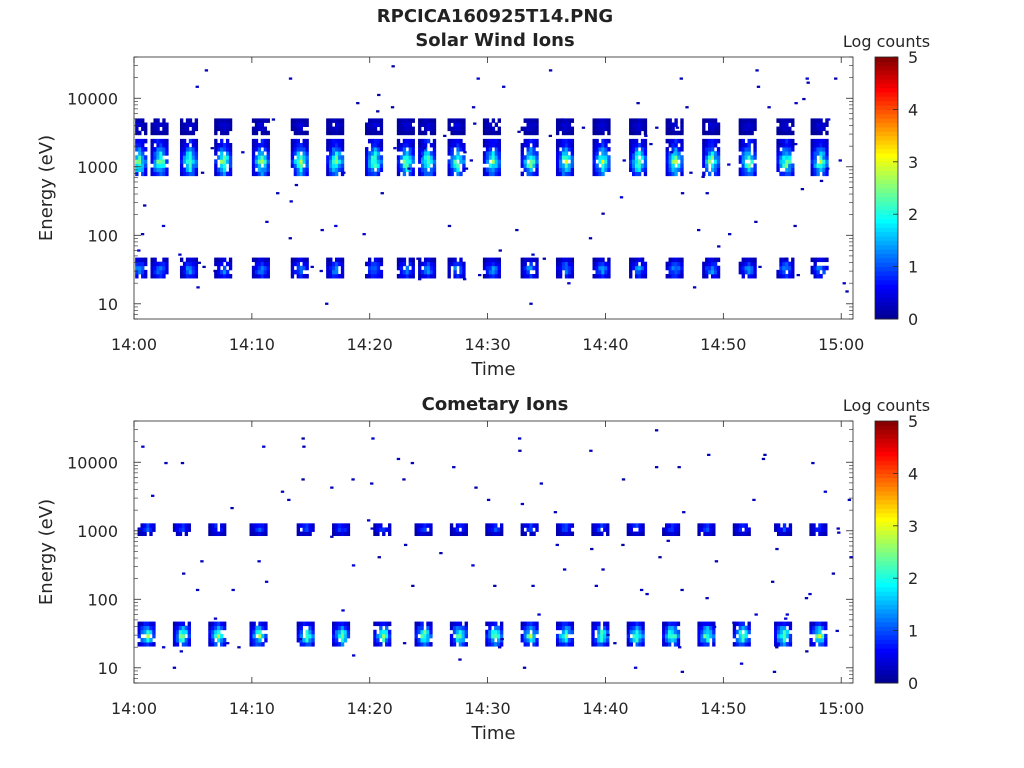  What do you see at coordinates (886, 103) in the screenshot?
I see `colorbar-segment` at bounding box center [886, 103].